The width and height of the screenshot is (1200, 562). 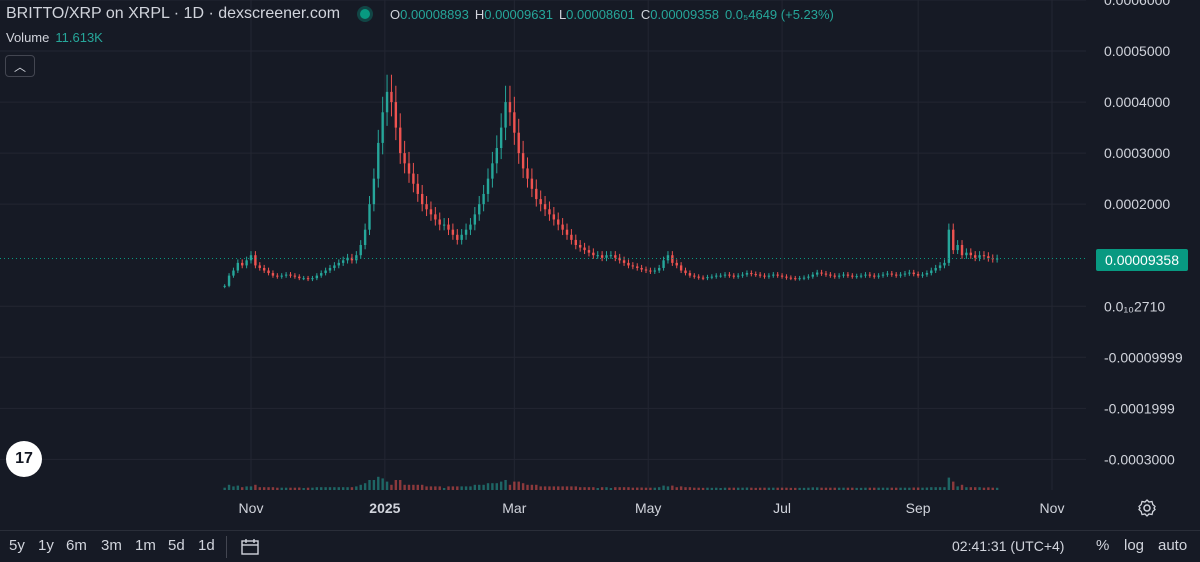 I want to click on x-axis: Nov 2025 Mar May Jul Sep Nov, so click(x=652, y=508).